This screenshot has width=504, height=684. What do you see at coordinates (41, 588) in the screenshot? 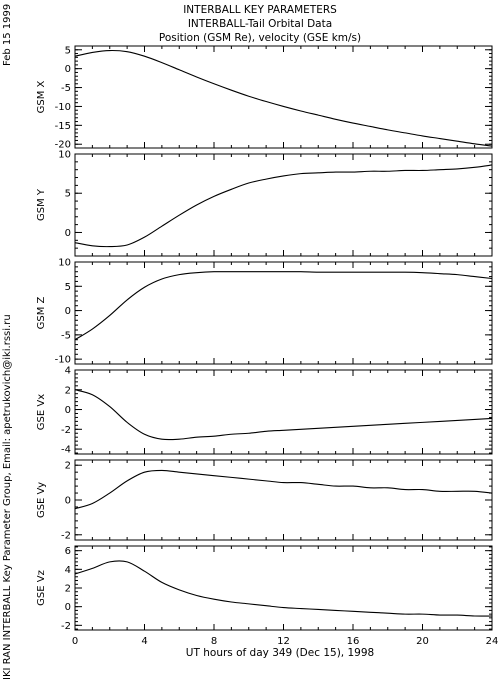
I see `y-axis-label-gse-vz: GSE Vz` at bounding box center [41, 588].